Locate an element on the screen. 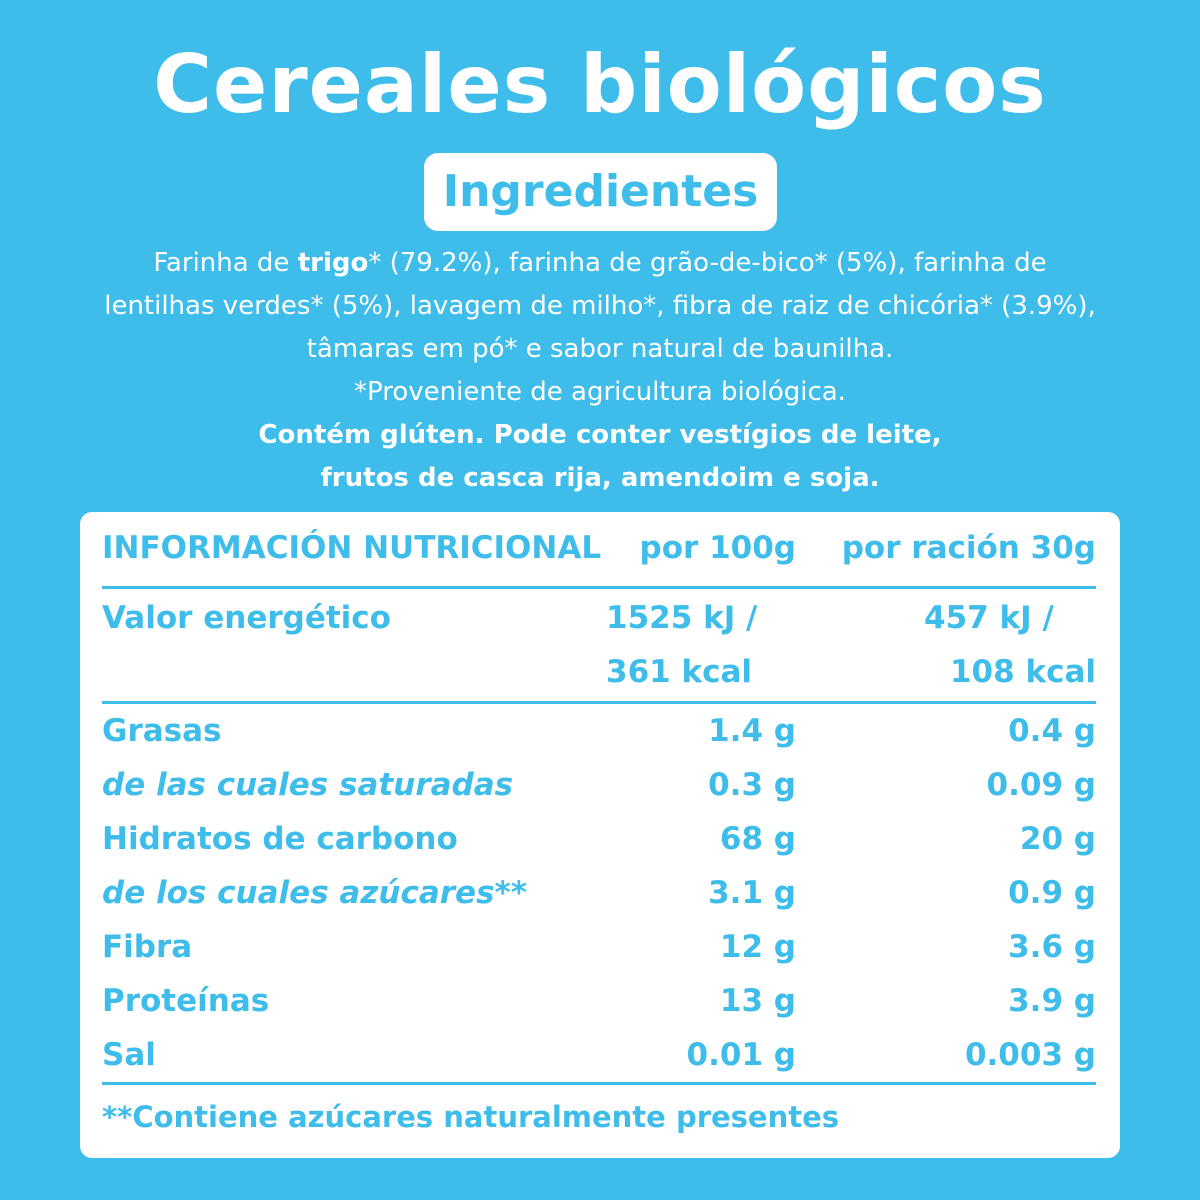  energy-label: Valor energético is located at coordinates (246, 618).